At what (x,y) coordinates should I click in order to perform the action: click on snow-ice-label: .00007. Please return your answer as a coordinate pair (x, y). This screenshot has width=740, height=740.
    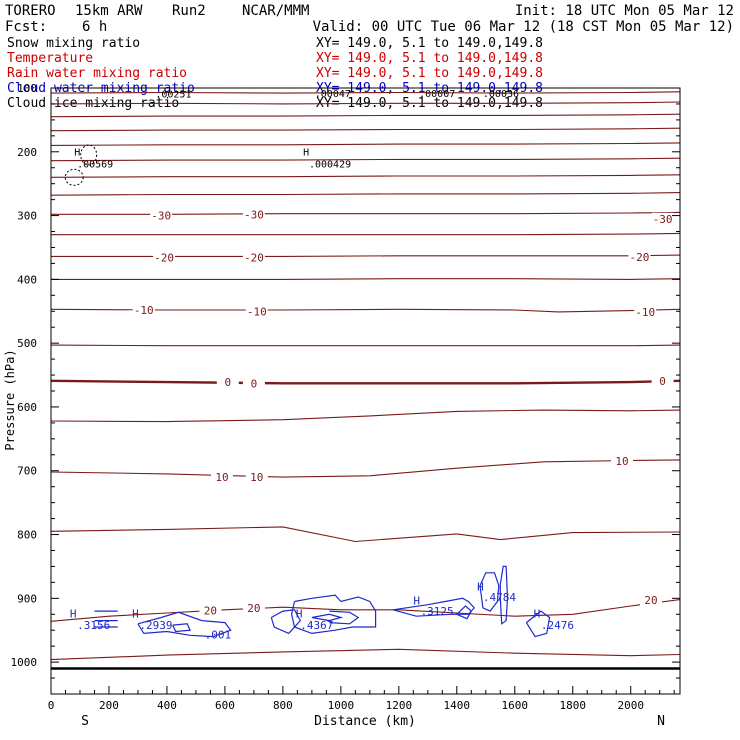
    Looking at the image, I should click on (437, 94).